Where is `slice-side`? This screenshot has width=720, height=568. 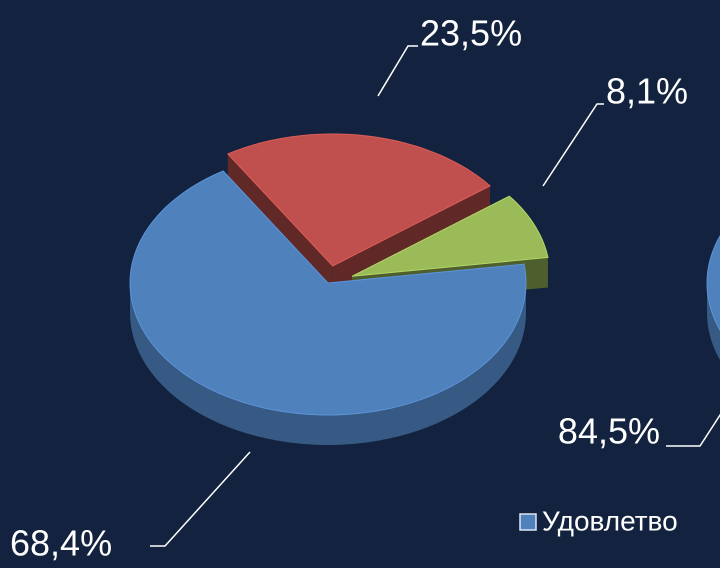 slice-side is located at coordinates (713, 321).